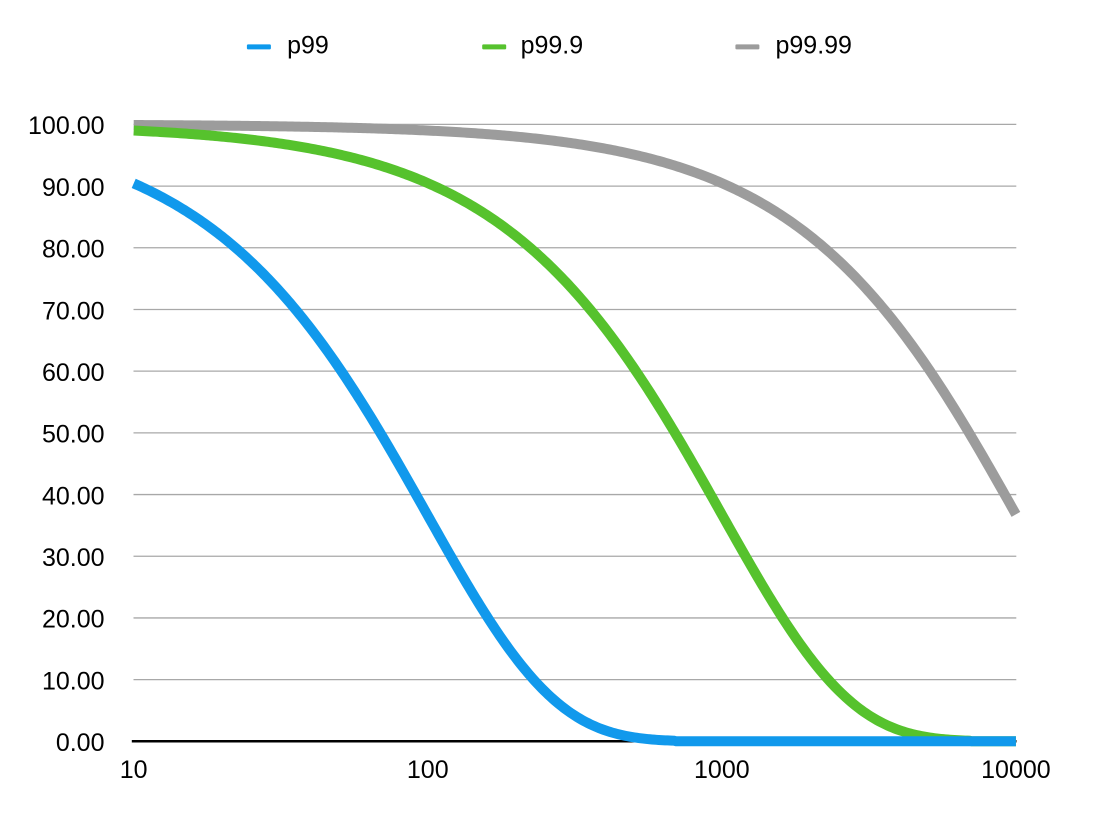 This screenshot has width=1102, height=816. What do you see at coordinates (814, 46) in the screenshot?
I see `svg-text: p99.99` at bounding box center [814, 46].